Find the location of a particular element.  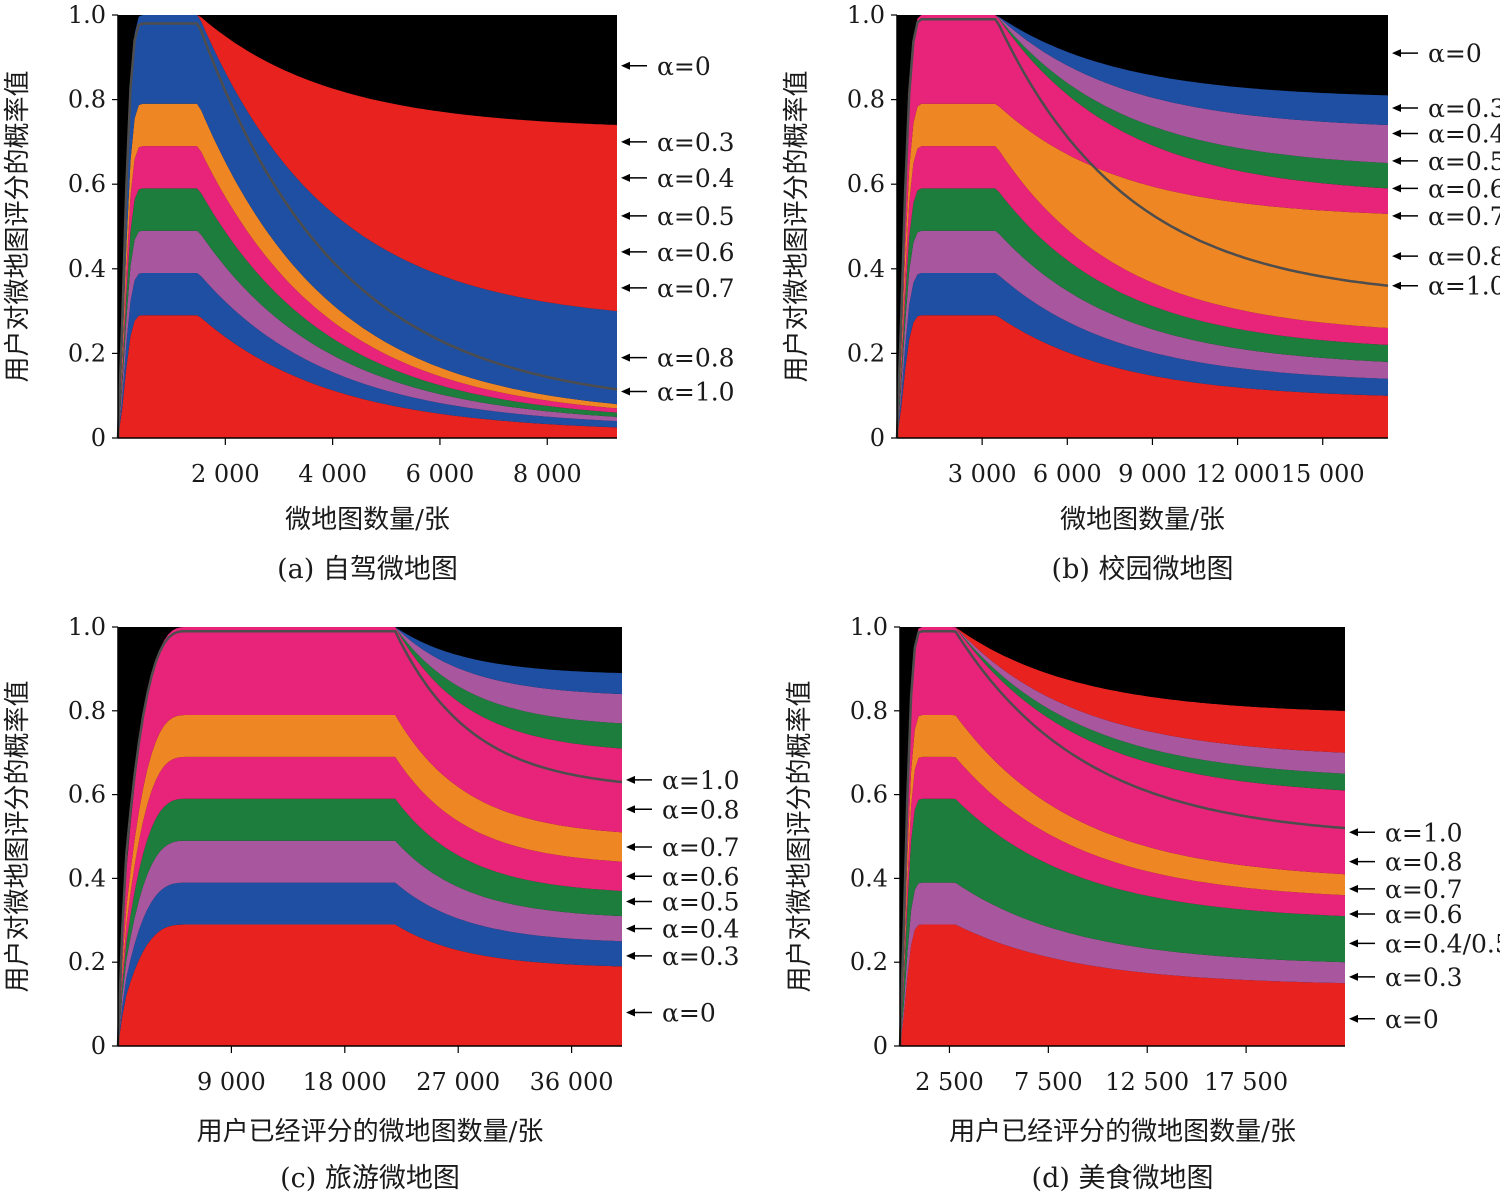

x-tick-label: 4 000 is located at coordinates (332, 474).